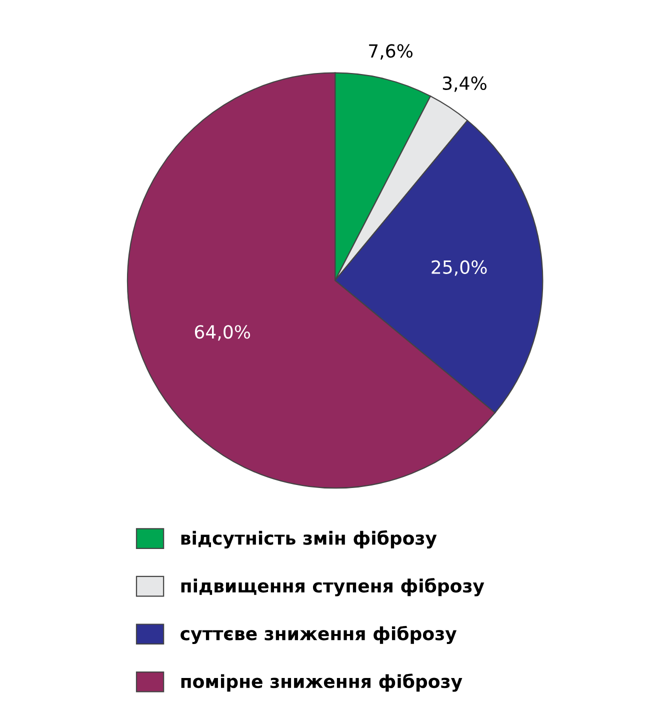  I want to click on data-label: 3,4%, so click(464, 84).